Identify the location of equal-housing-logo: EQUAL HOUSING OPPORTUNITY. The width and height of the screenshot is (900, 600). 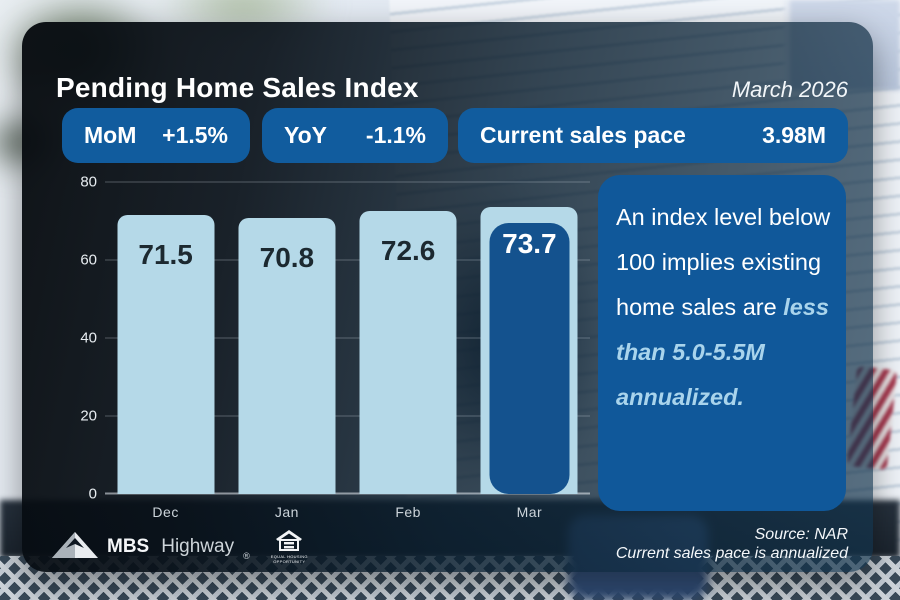
(289, 547).